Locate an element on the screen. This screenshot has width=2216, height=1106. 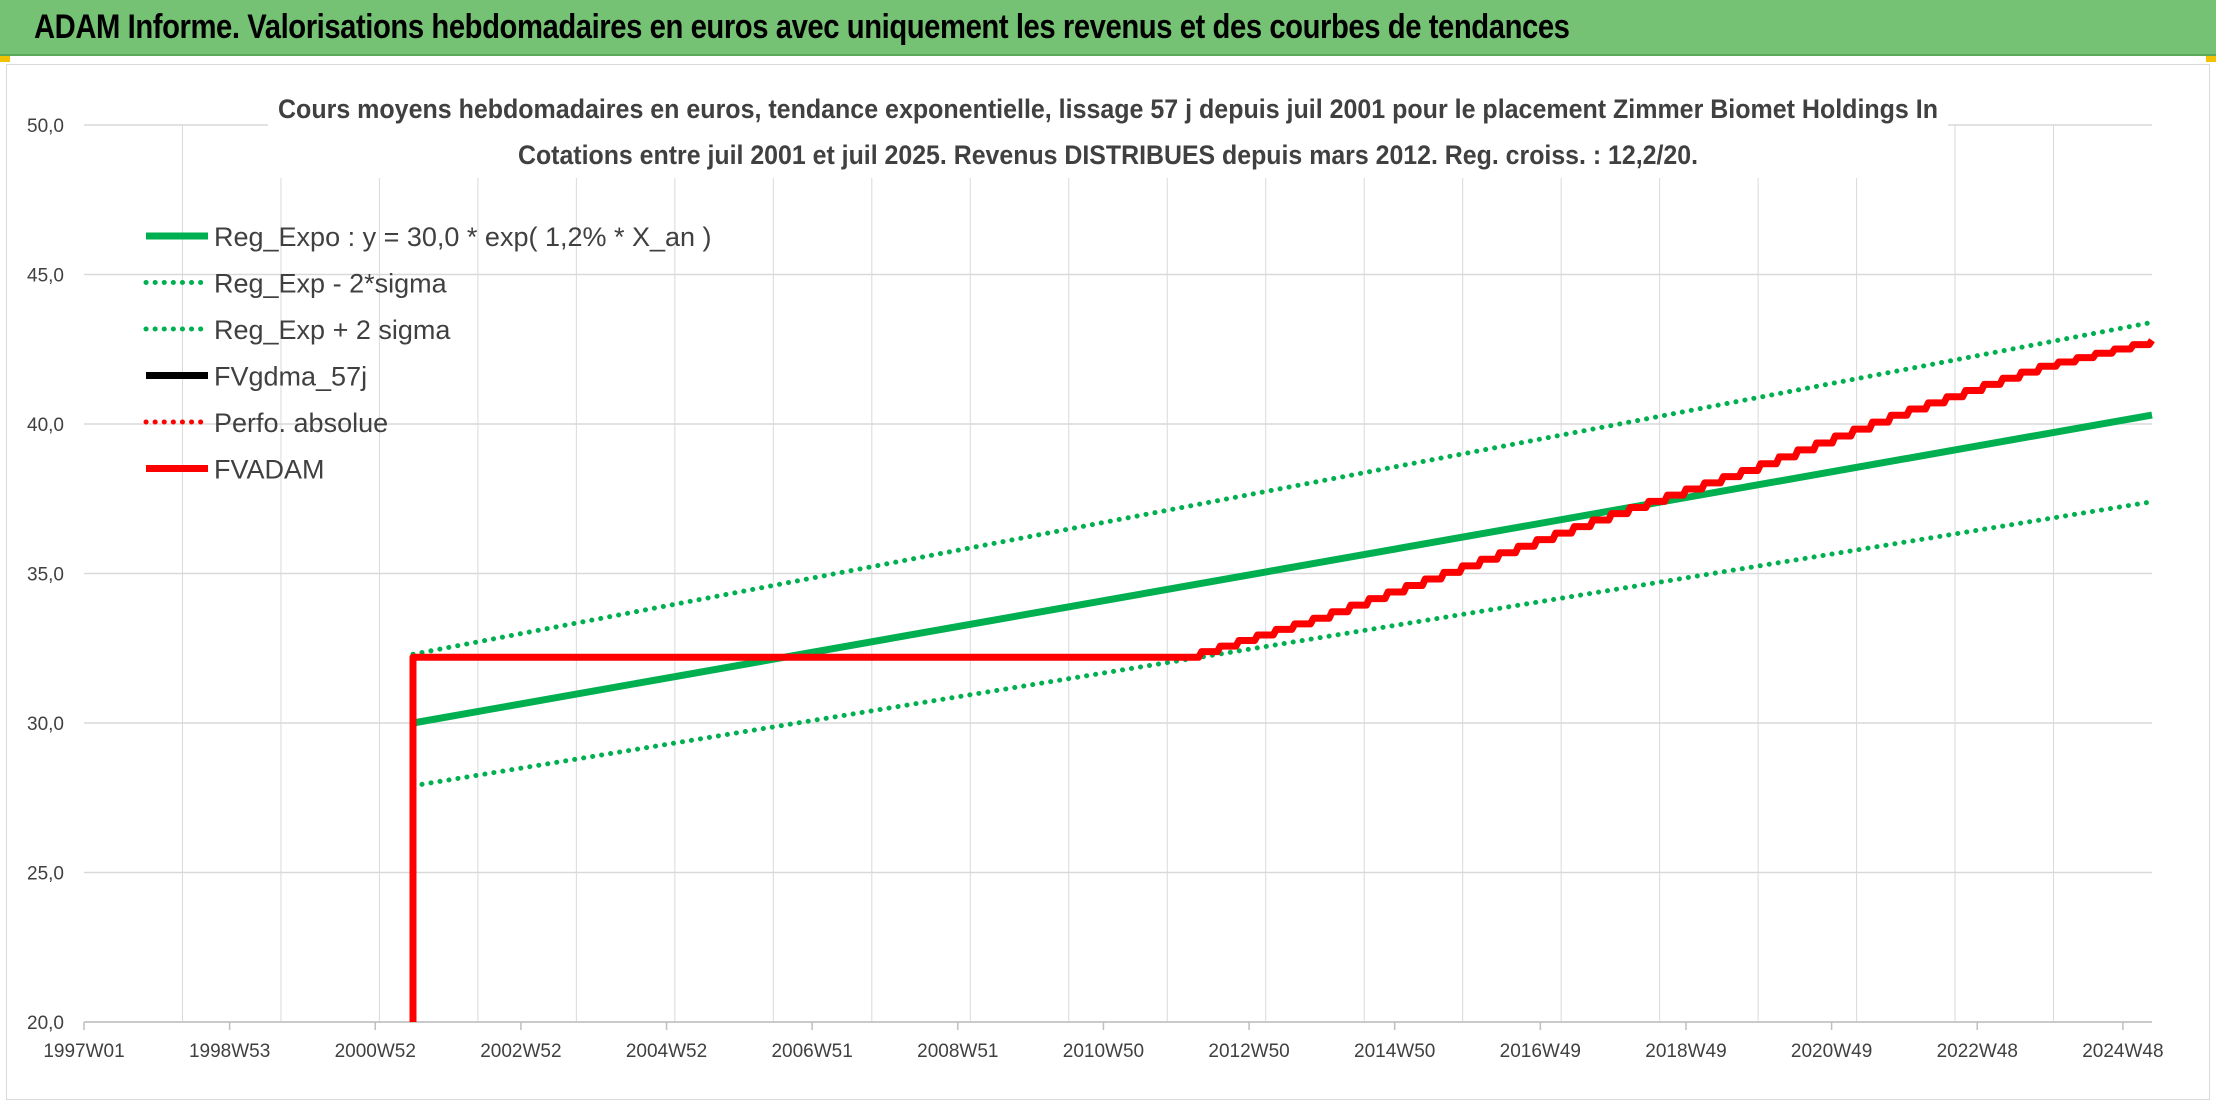
x-tick-label: 2022W48 is located at coordinates (1977, 1051).